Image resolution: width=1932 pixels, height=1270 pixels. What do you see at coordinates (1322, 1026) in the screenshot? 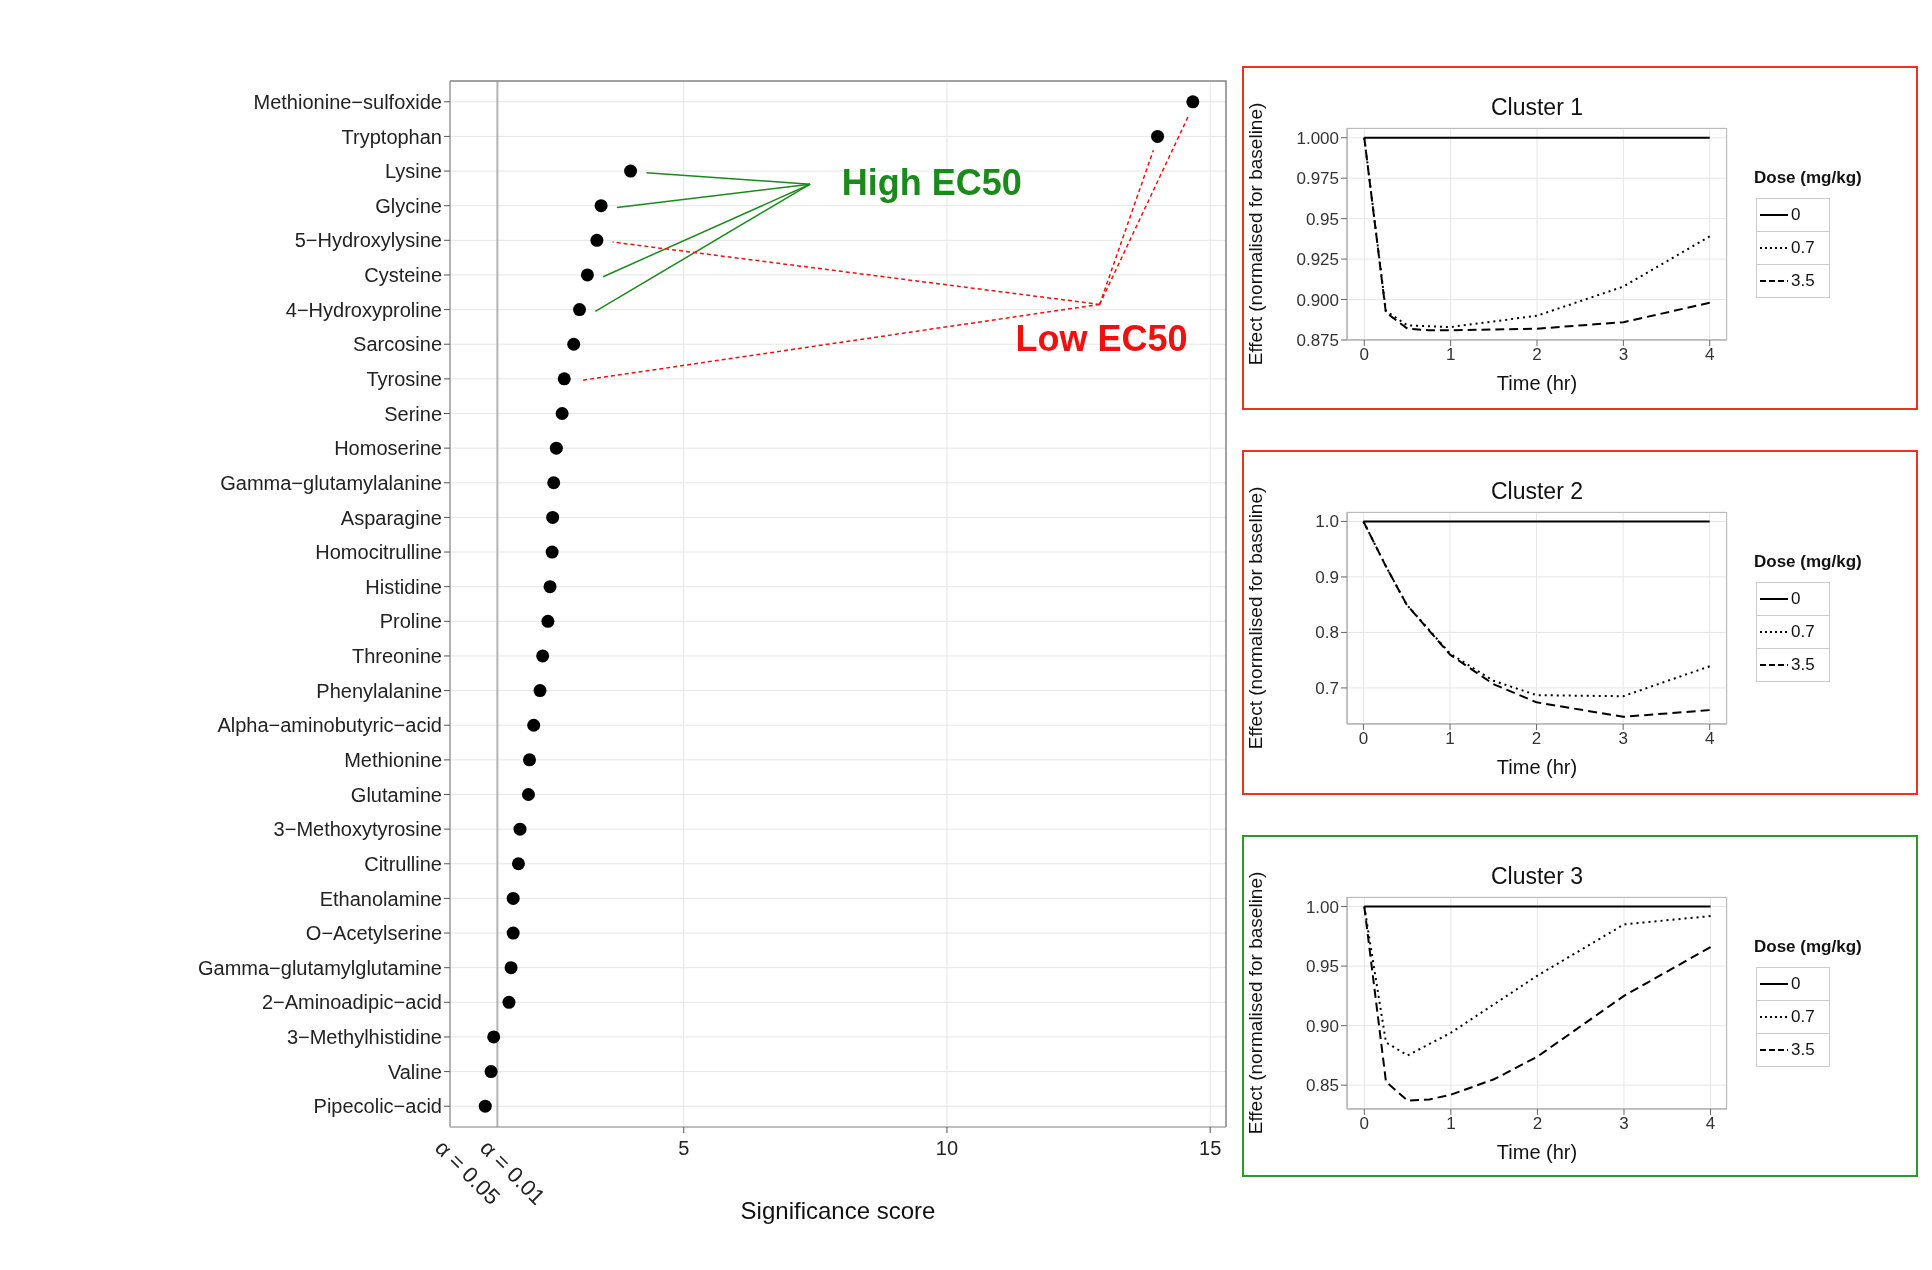
I see `y-tick-label: 0.90` at bounding box center [1322, 1026].